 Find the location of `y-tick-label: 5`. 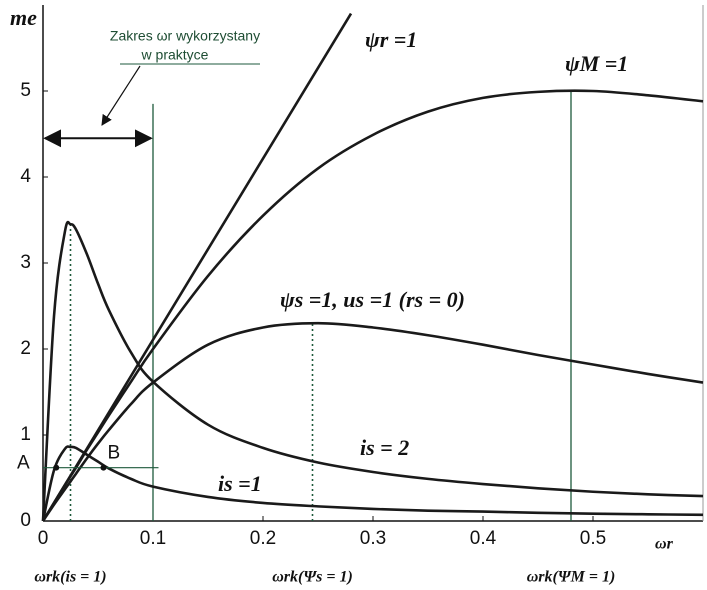

y-tick-label: 5 is located at coordinates (25, 90).